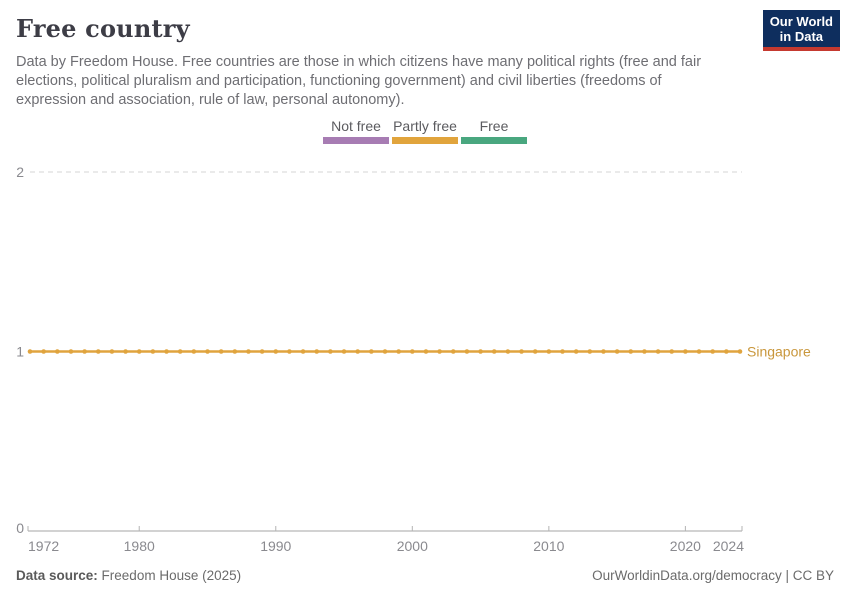 This screenshot has height=600, width=850. Describe the element at coordinates (221, 351) in the screenshot. I see `data-point-1986` at that location.